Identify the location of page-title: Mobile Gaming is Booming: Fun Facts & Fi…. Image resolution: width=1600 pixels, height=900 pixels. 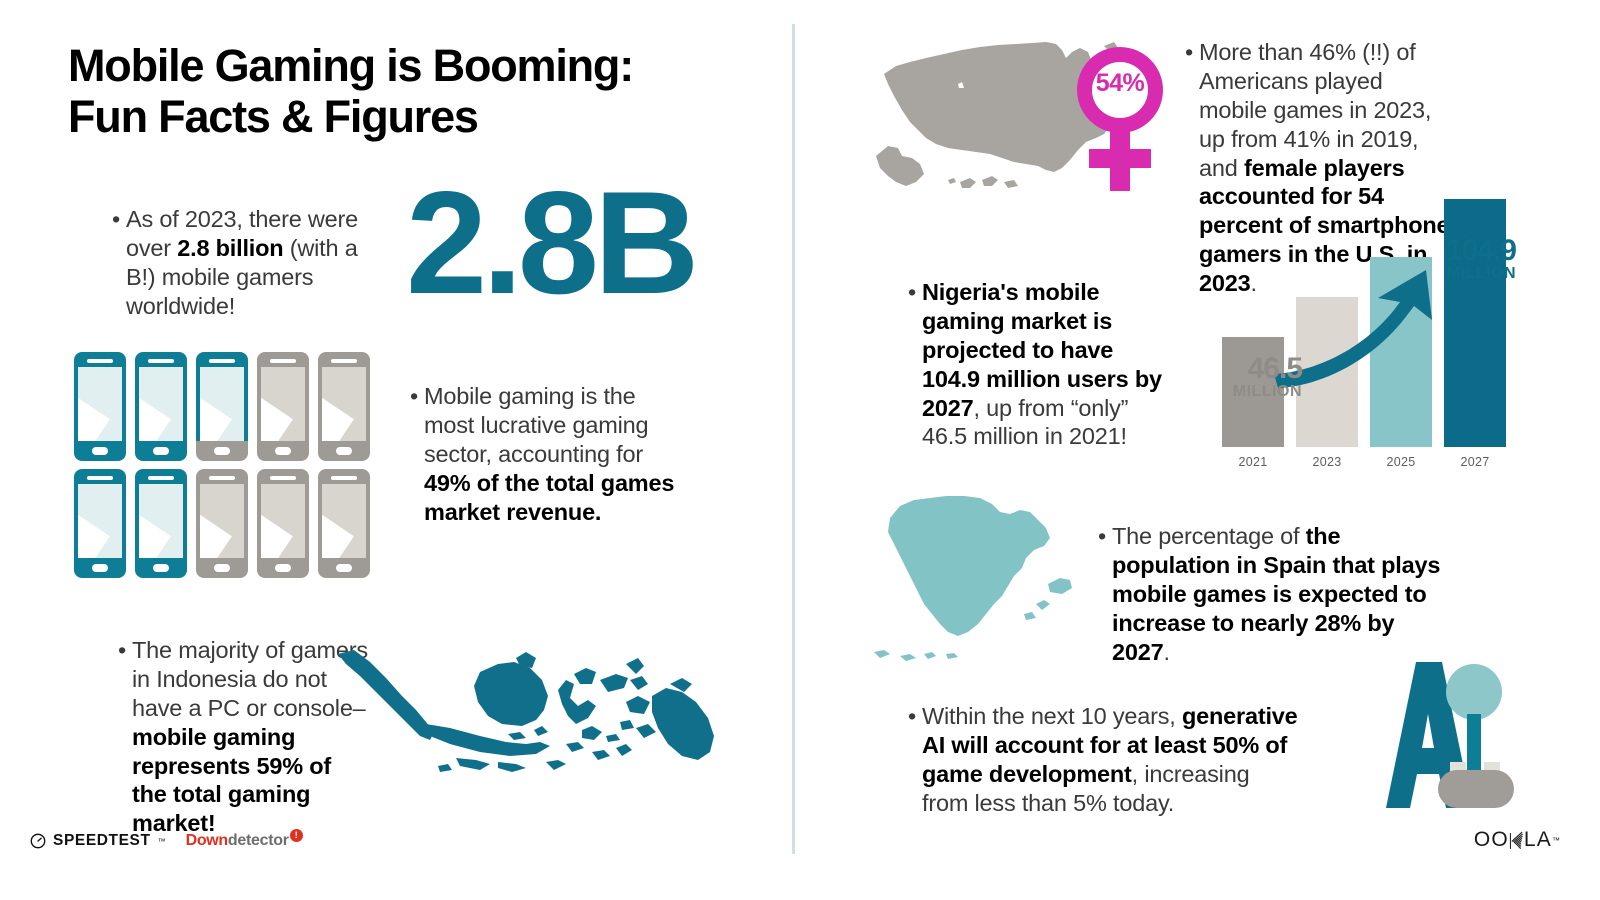
(408, 91).